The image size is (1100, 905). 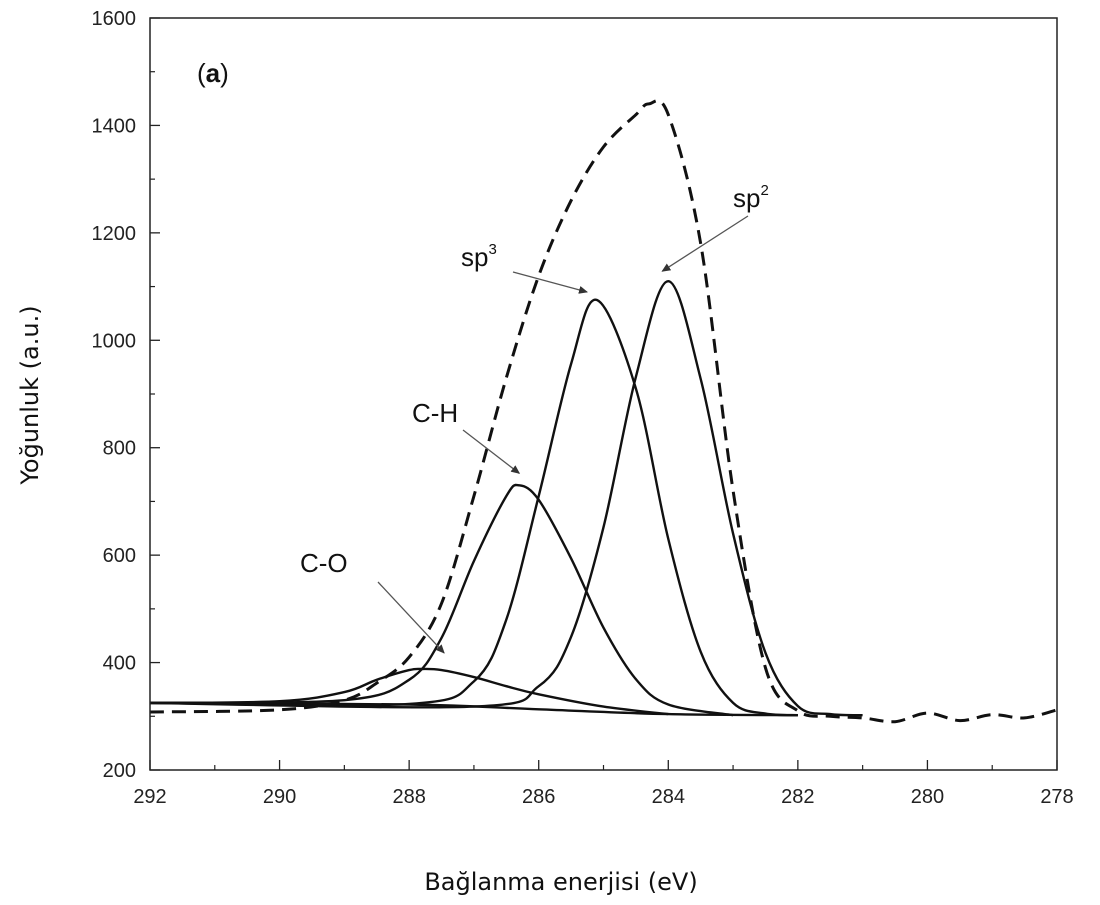 I want to click on anno-sp3-arrow, so click(x=550, y=282).